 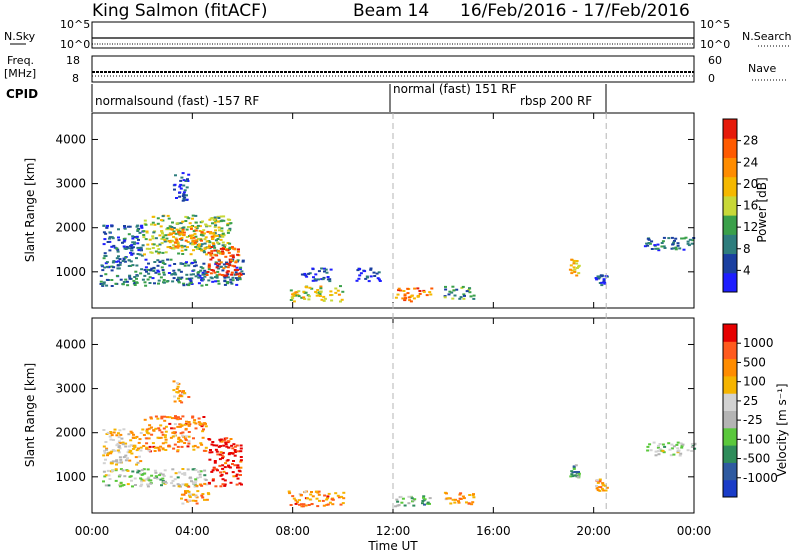 I want to click on nave-tick-top: 60, so click(x=715, y=60).